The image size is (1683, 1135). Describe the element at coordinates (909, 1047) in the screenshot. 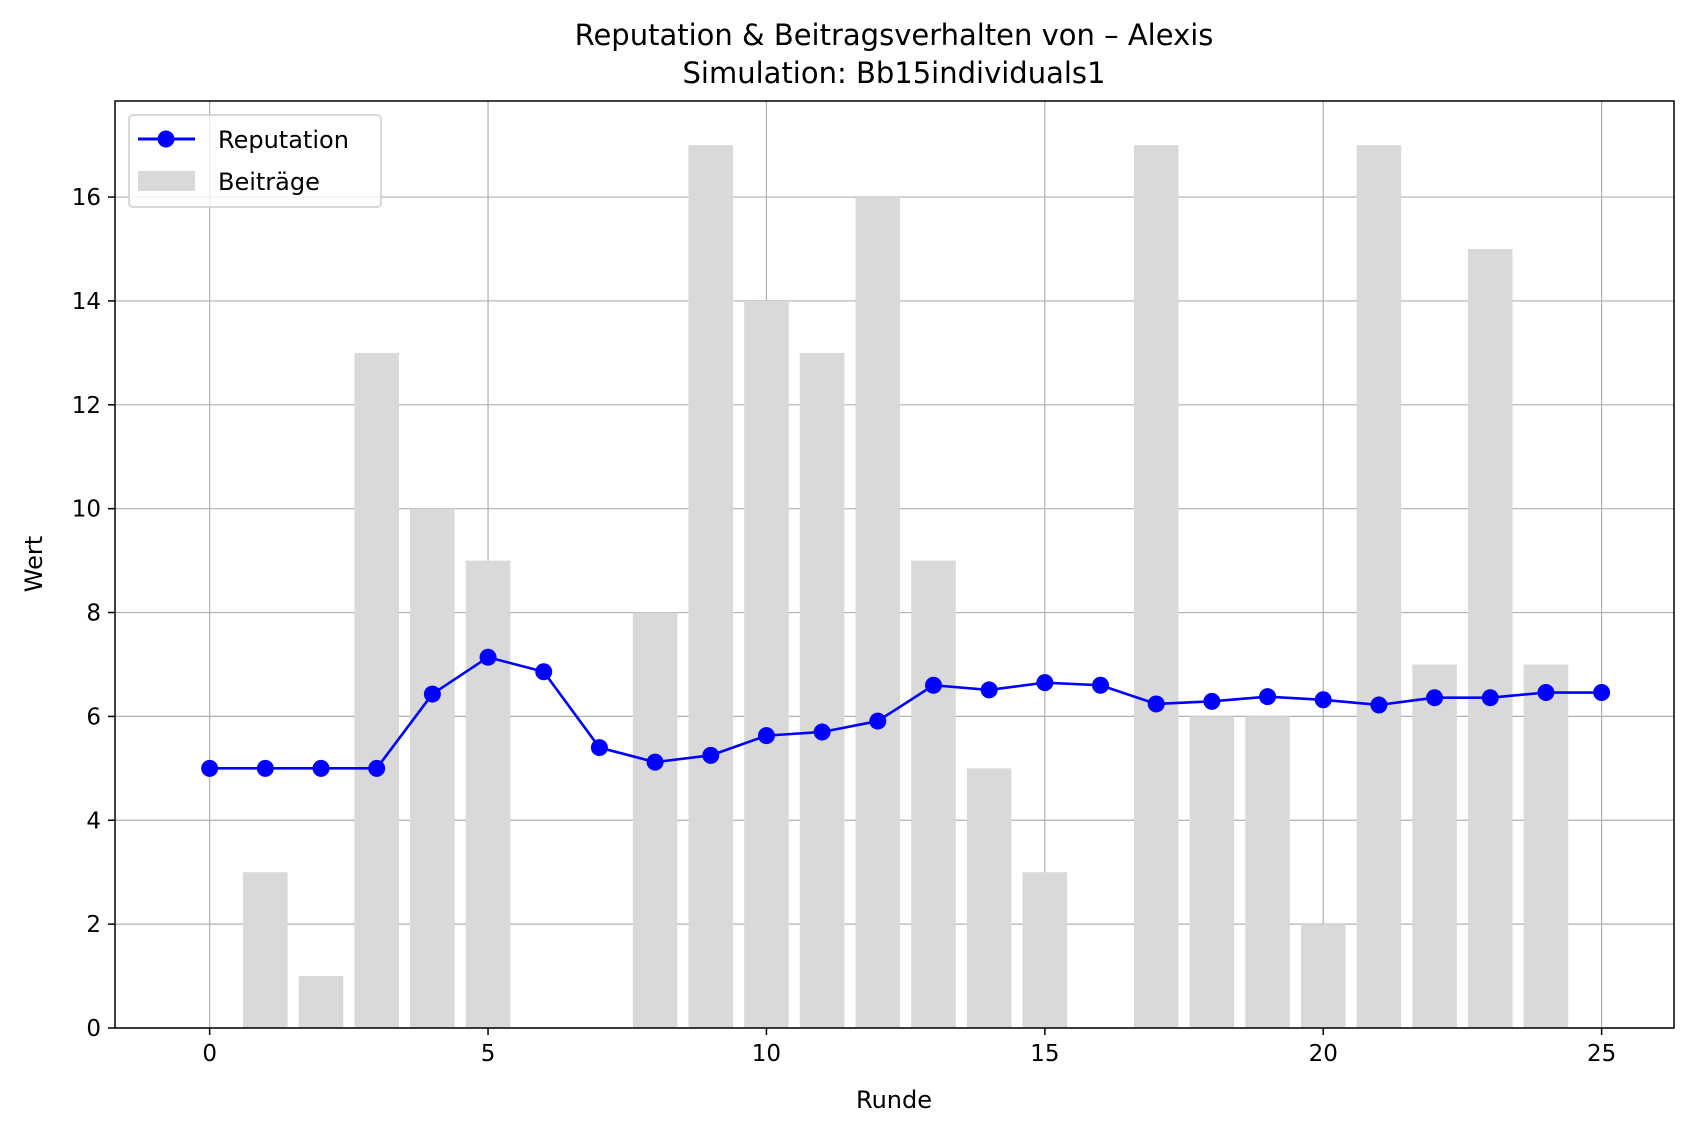

I see `x-axis-ticks: 0 5 10 15 20 25` at that location.